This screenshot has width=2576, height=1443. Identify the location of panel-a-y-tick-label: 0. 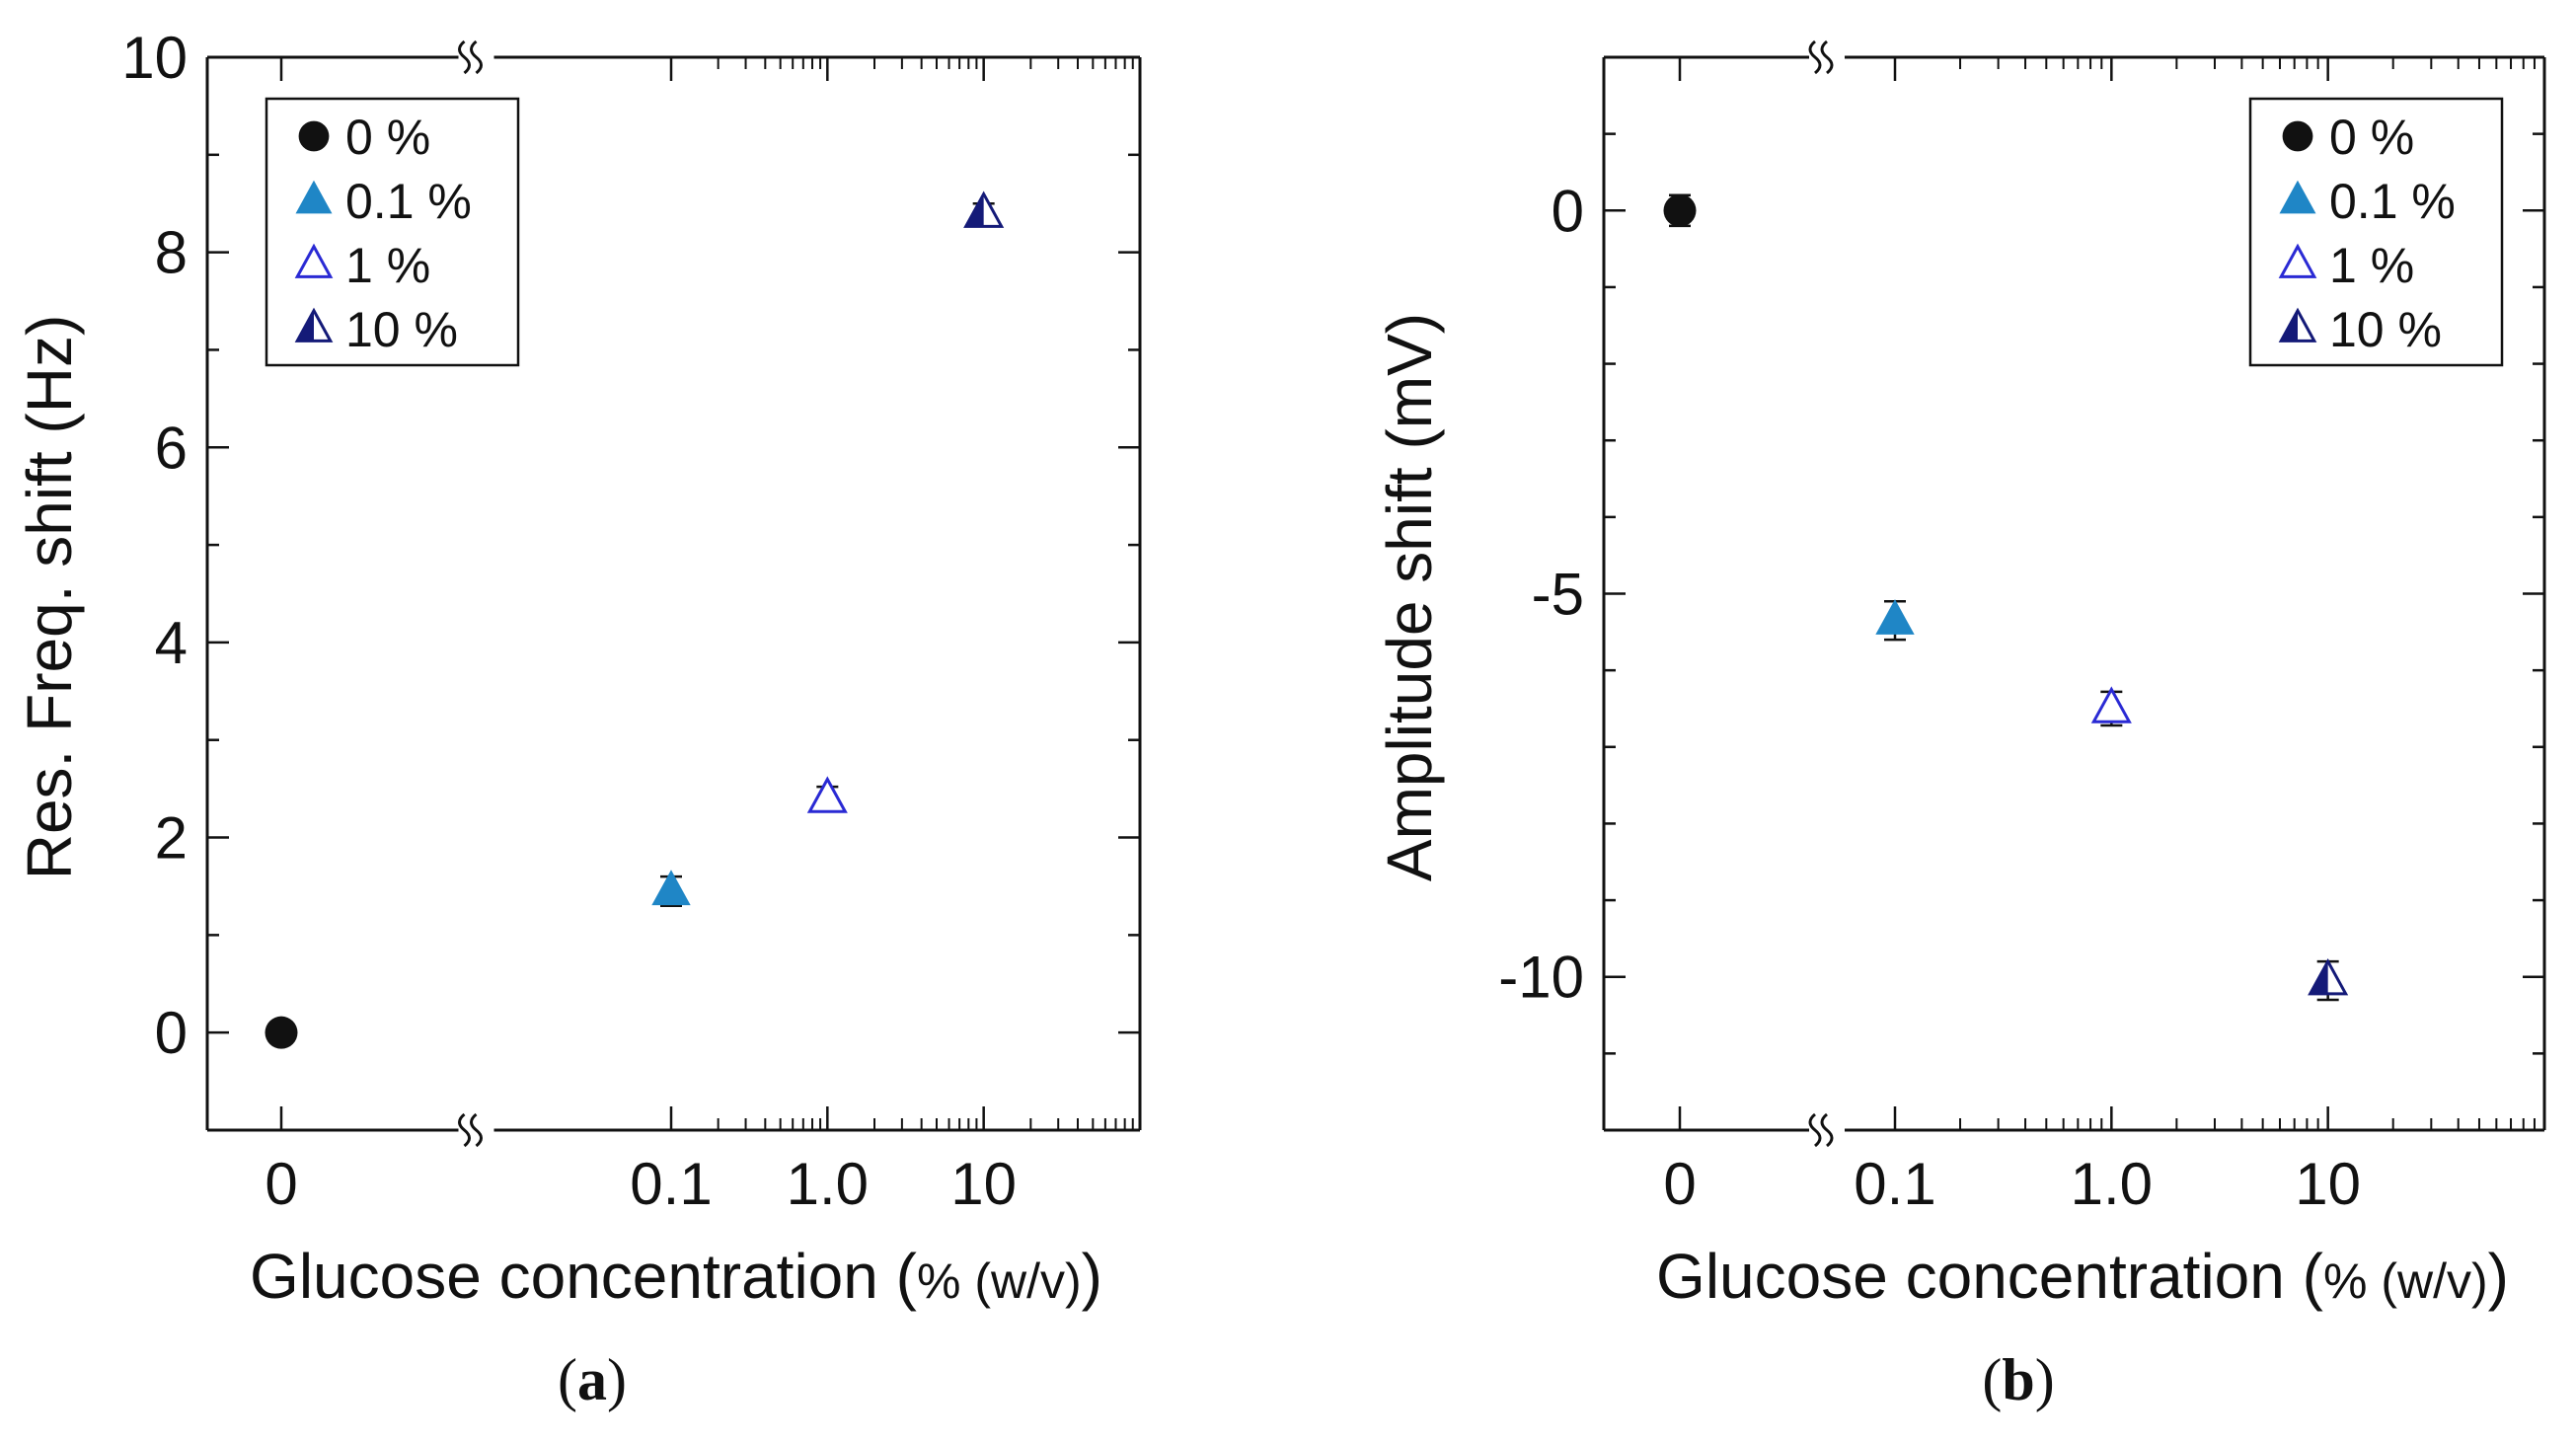
(171, 1033).